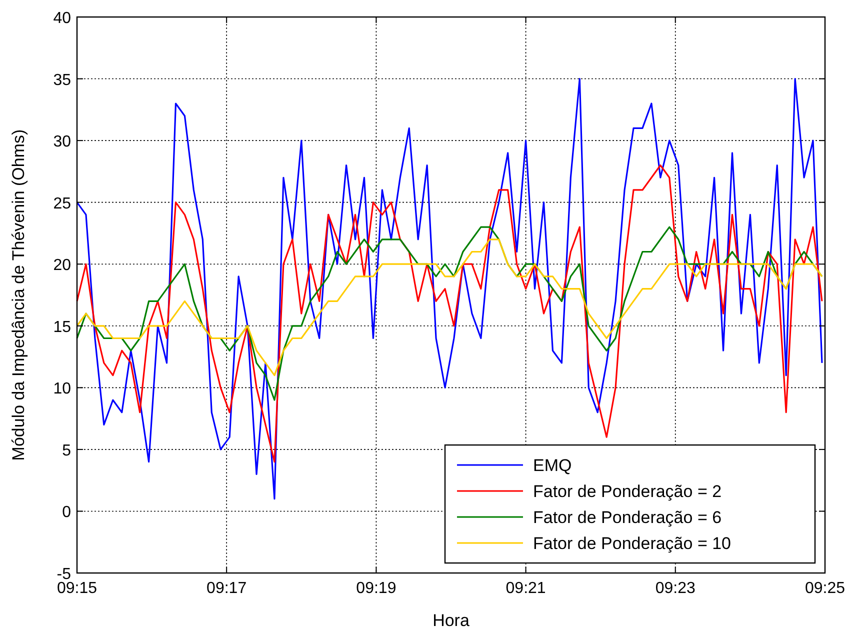 Image resolution: width=854 pixels, height=634 pixels. I want to click on y-tick-label: 20, so click(62, 265).